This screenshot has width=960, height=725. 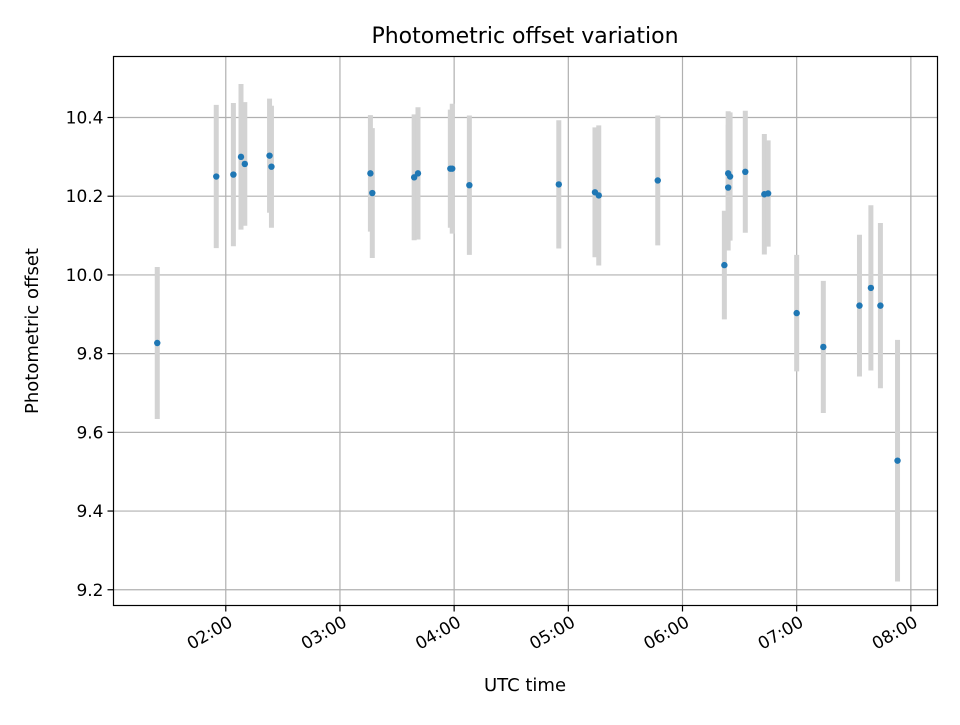 I want to click on y-tick-label: 10.4, so click(x=85, y=119).